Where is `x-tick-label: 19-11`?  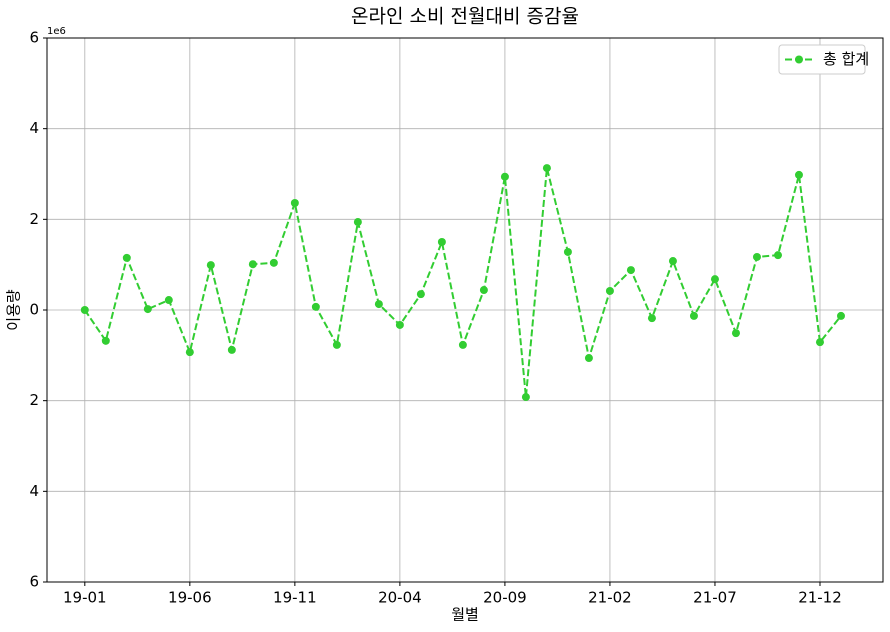 x-tick-label: 19-11 is located at coordinates (295, 598).